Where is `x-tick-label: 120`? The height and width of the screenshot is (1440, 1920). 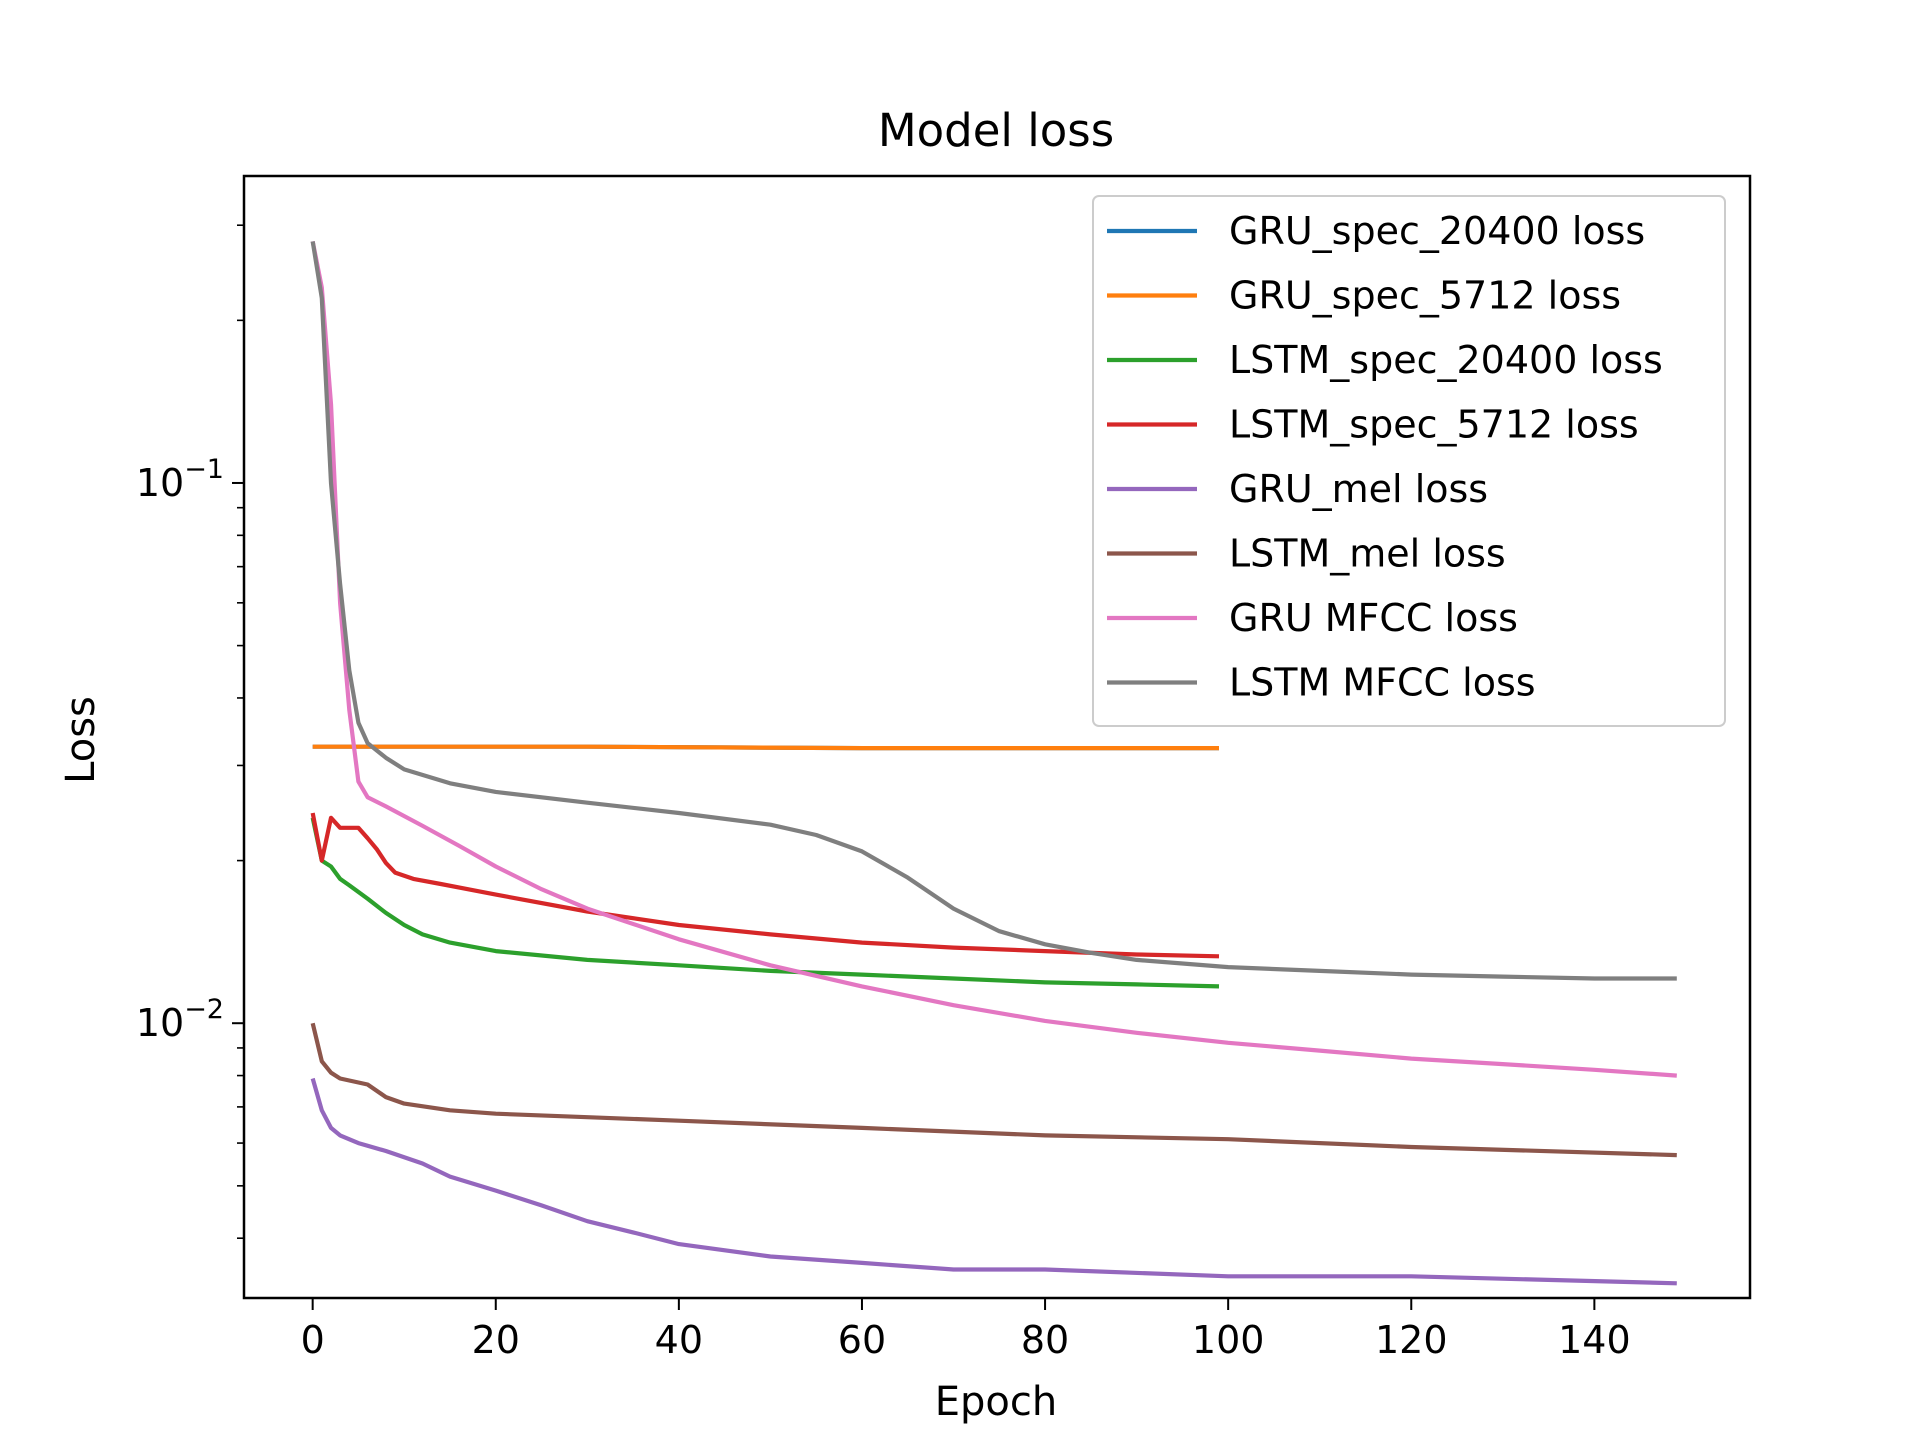 x-tick-label: 120 is located at coordinates (1411, 1340).